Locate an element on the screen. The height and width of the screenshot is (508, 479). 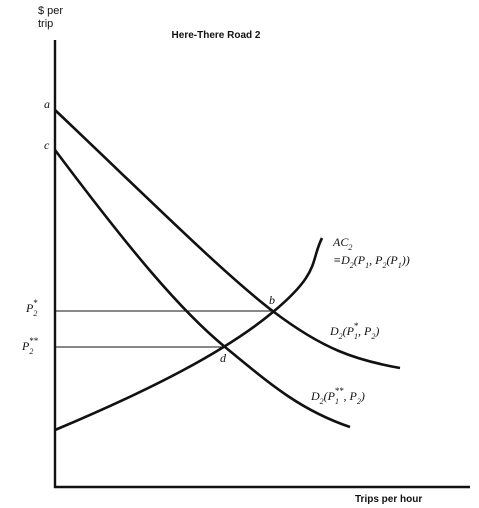
ac2-identity-label: ≡D2(P1, P2(P1)) is located at coordinates (371, 261).